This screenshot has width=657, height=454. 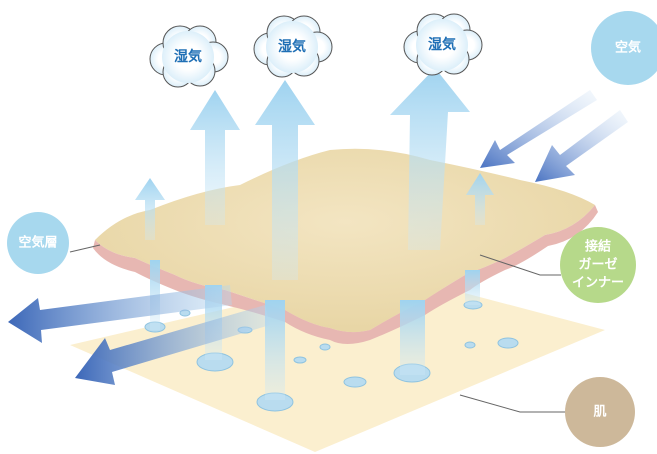 I want to click on gauze-line: 接結, so click(x=598, y=247).